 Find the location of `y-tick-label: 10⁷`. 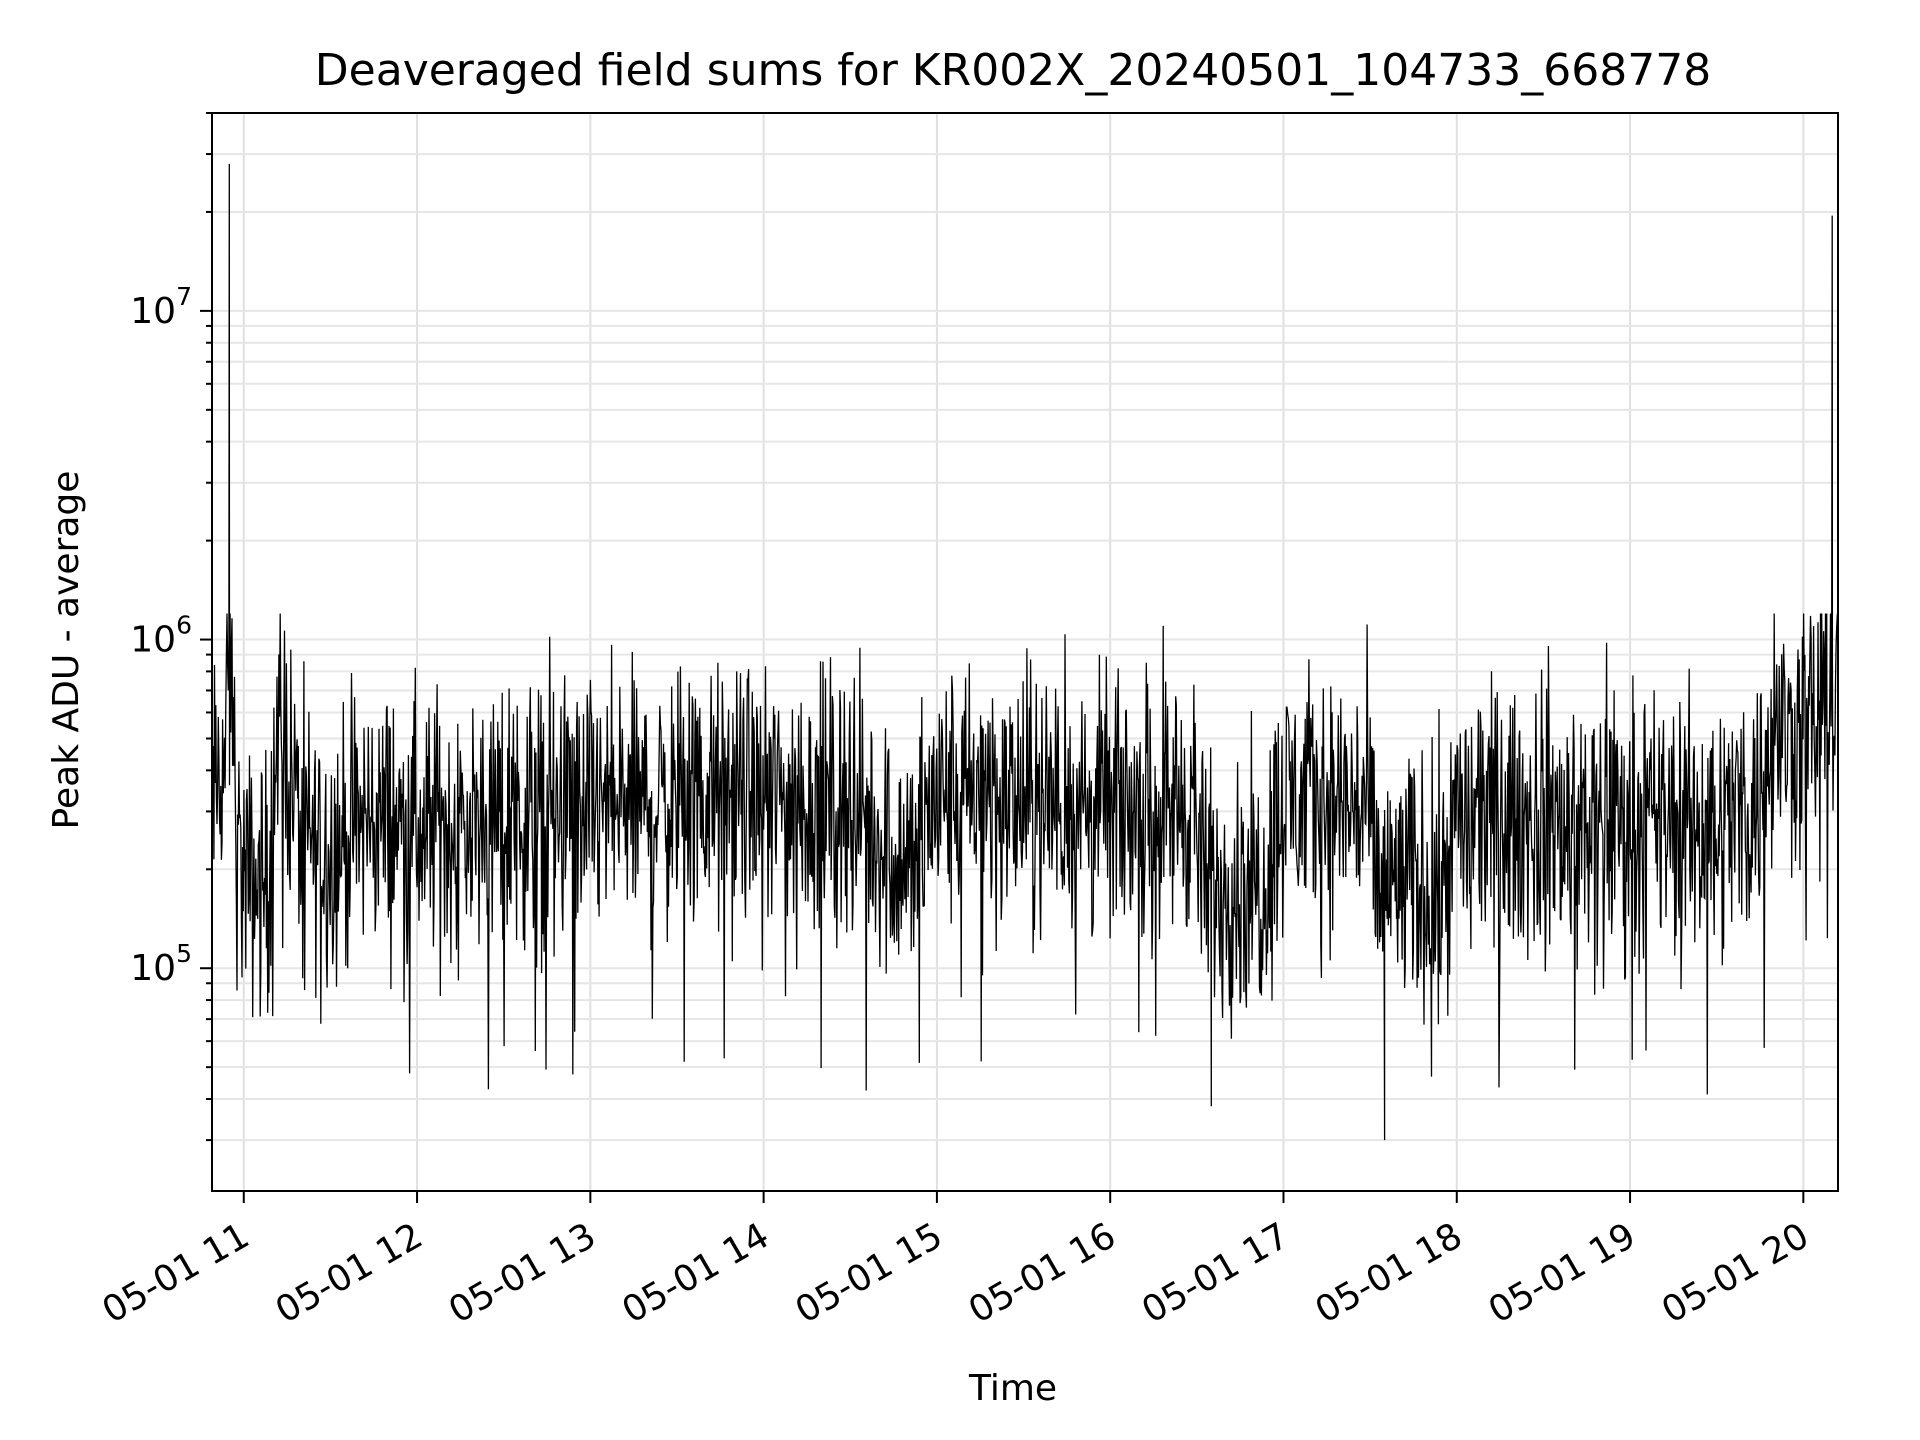

y-tick-label: 10⁷ is located at coordinates (161, 307).